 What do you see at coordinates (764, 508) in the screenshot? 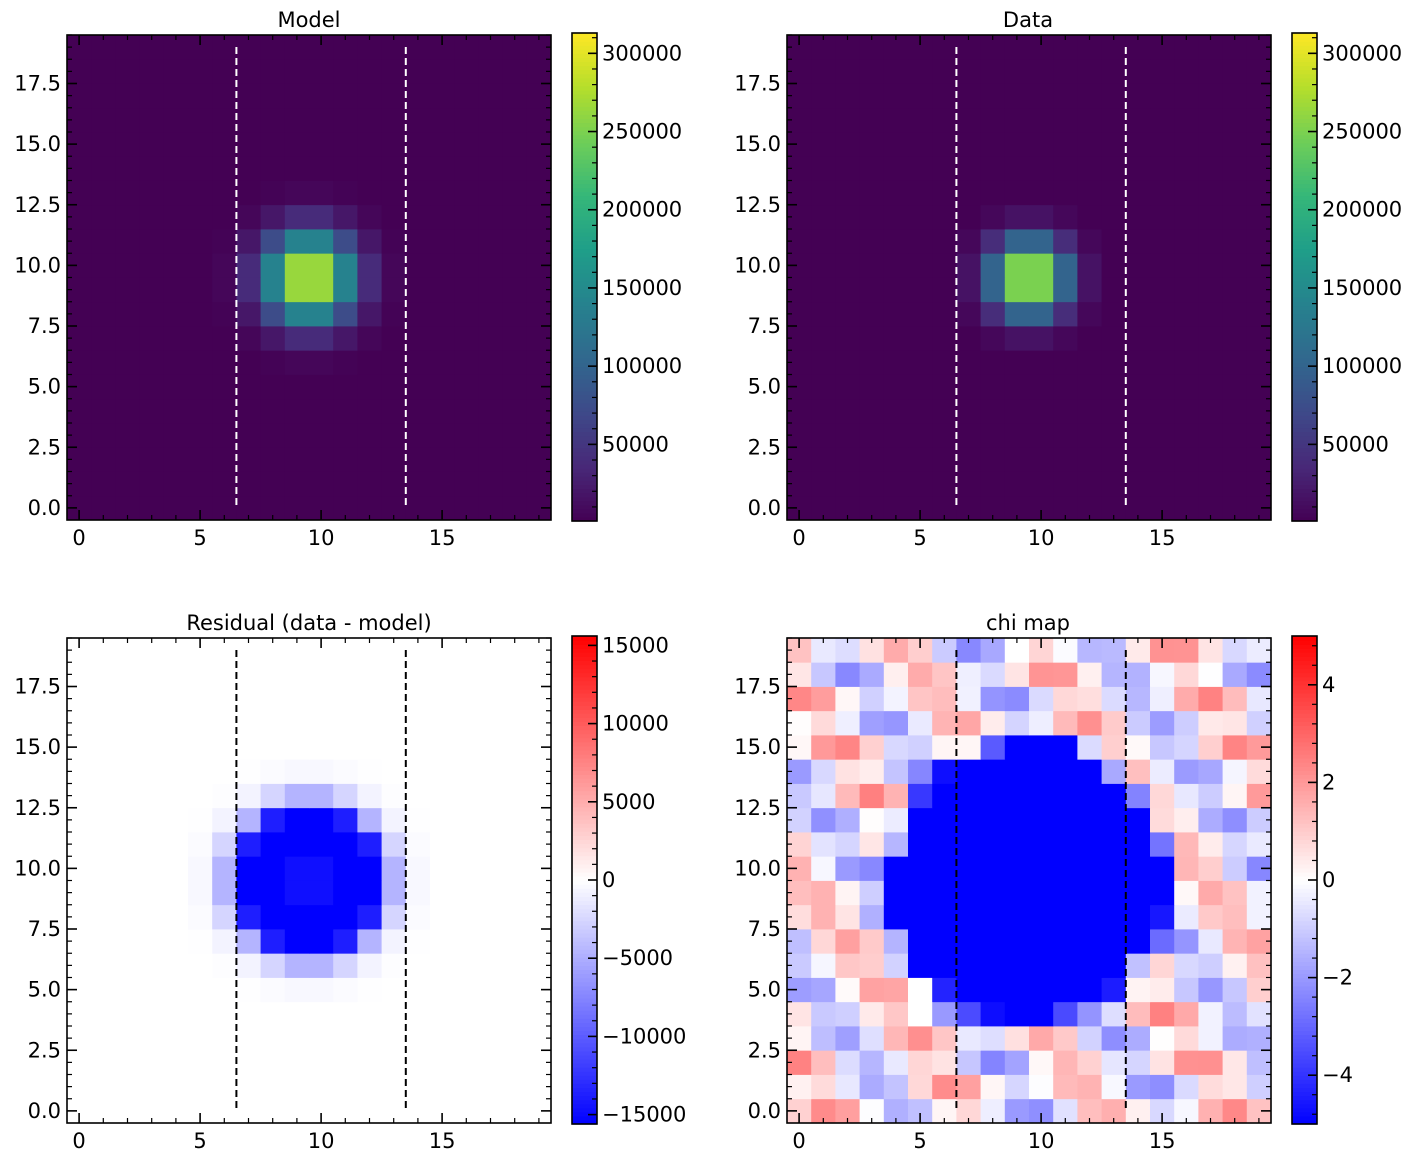
I see `y-tick-label: 0.0` at bounding box center [764, 508].